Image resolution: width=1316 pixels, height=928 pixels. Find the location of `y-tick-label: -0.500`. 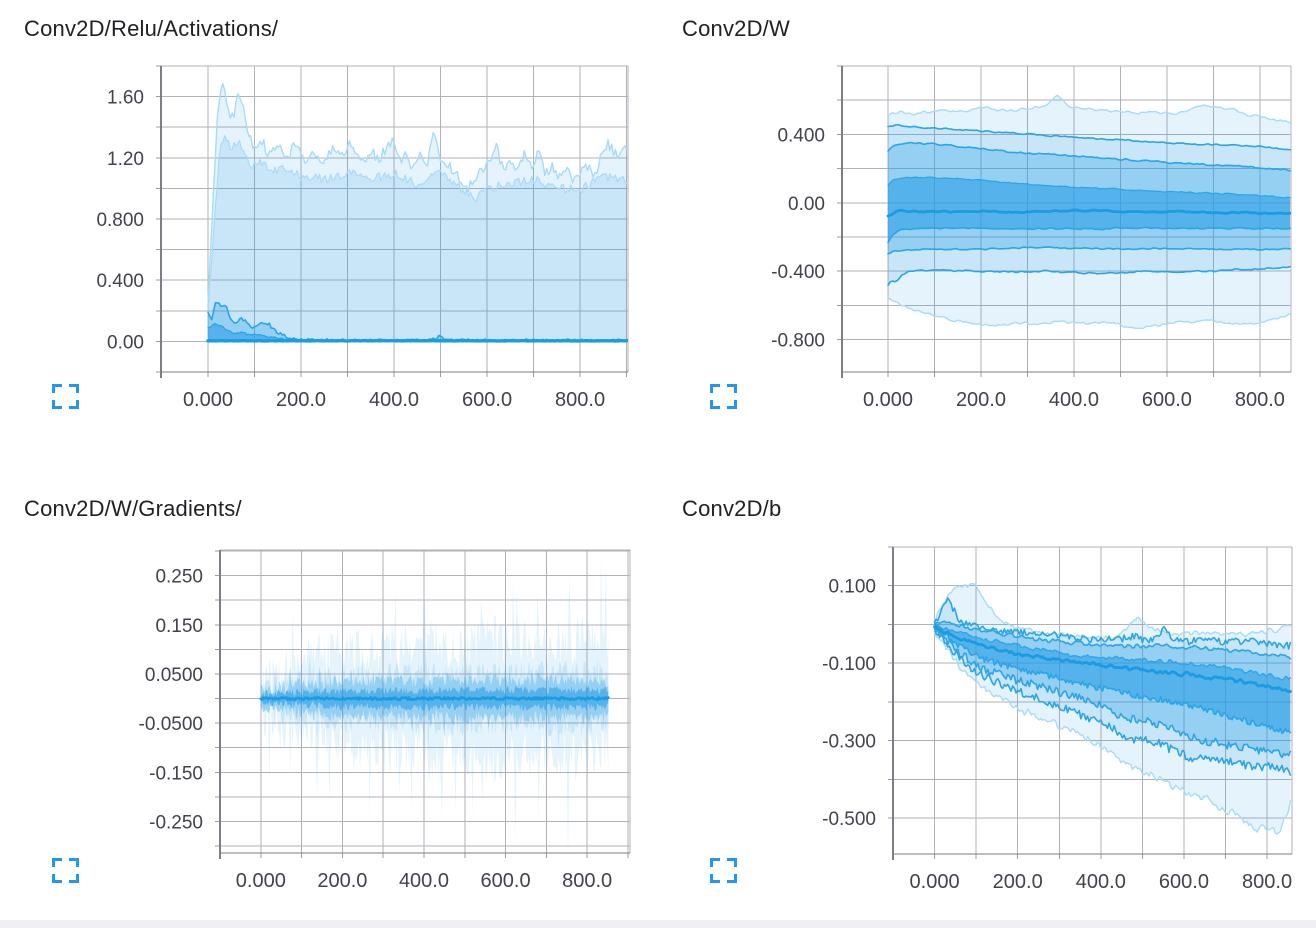

y-tick-label: -0.500 is located at coordinates (849, 819).